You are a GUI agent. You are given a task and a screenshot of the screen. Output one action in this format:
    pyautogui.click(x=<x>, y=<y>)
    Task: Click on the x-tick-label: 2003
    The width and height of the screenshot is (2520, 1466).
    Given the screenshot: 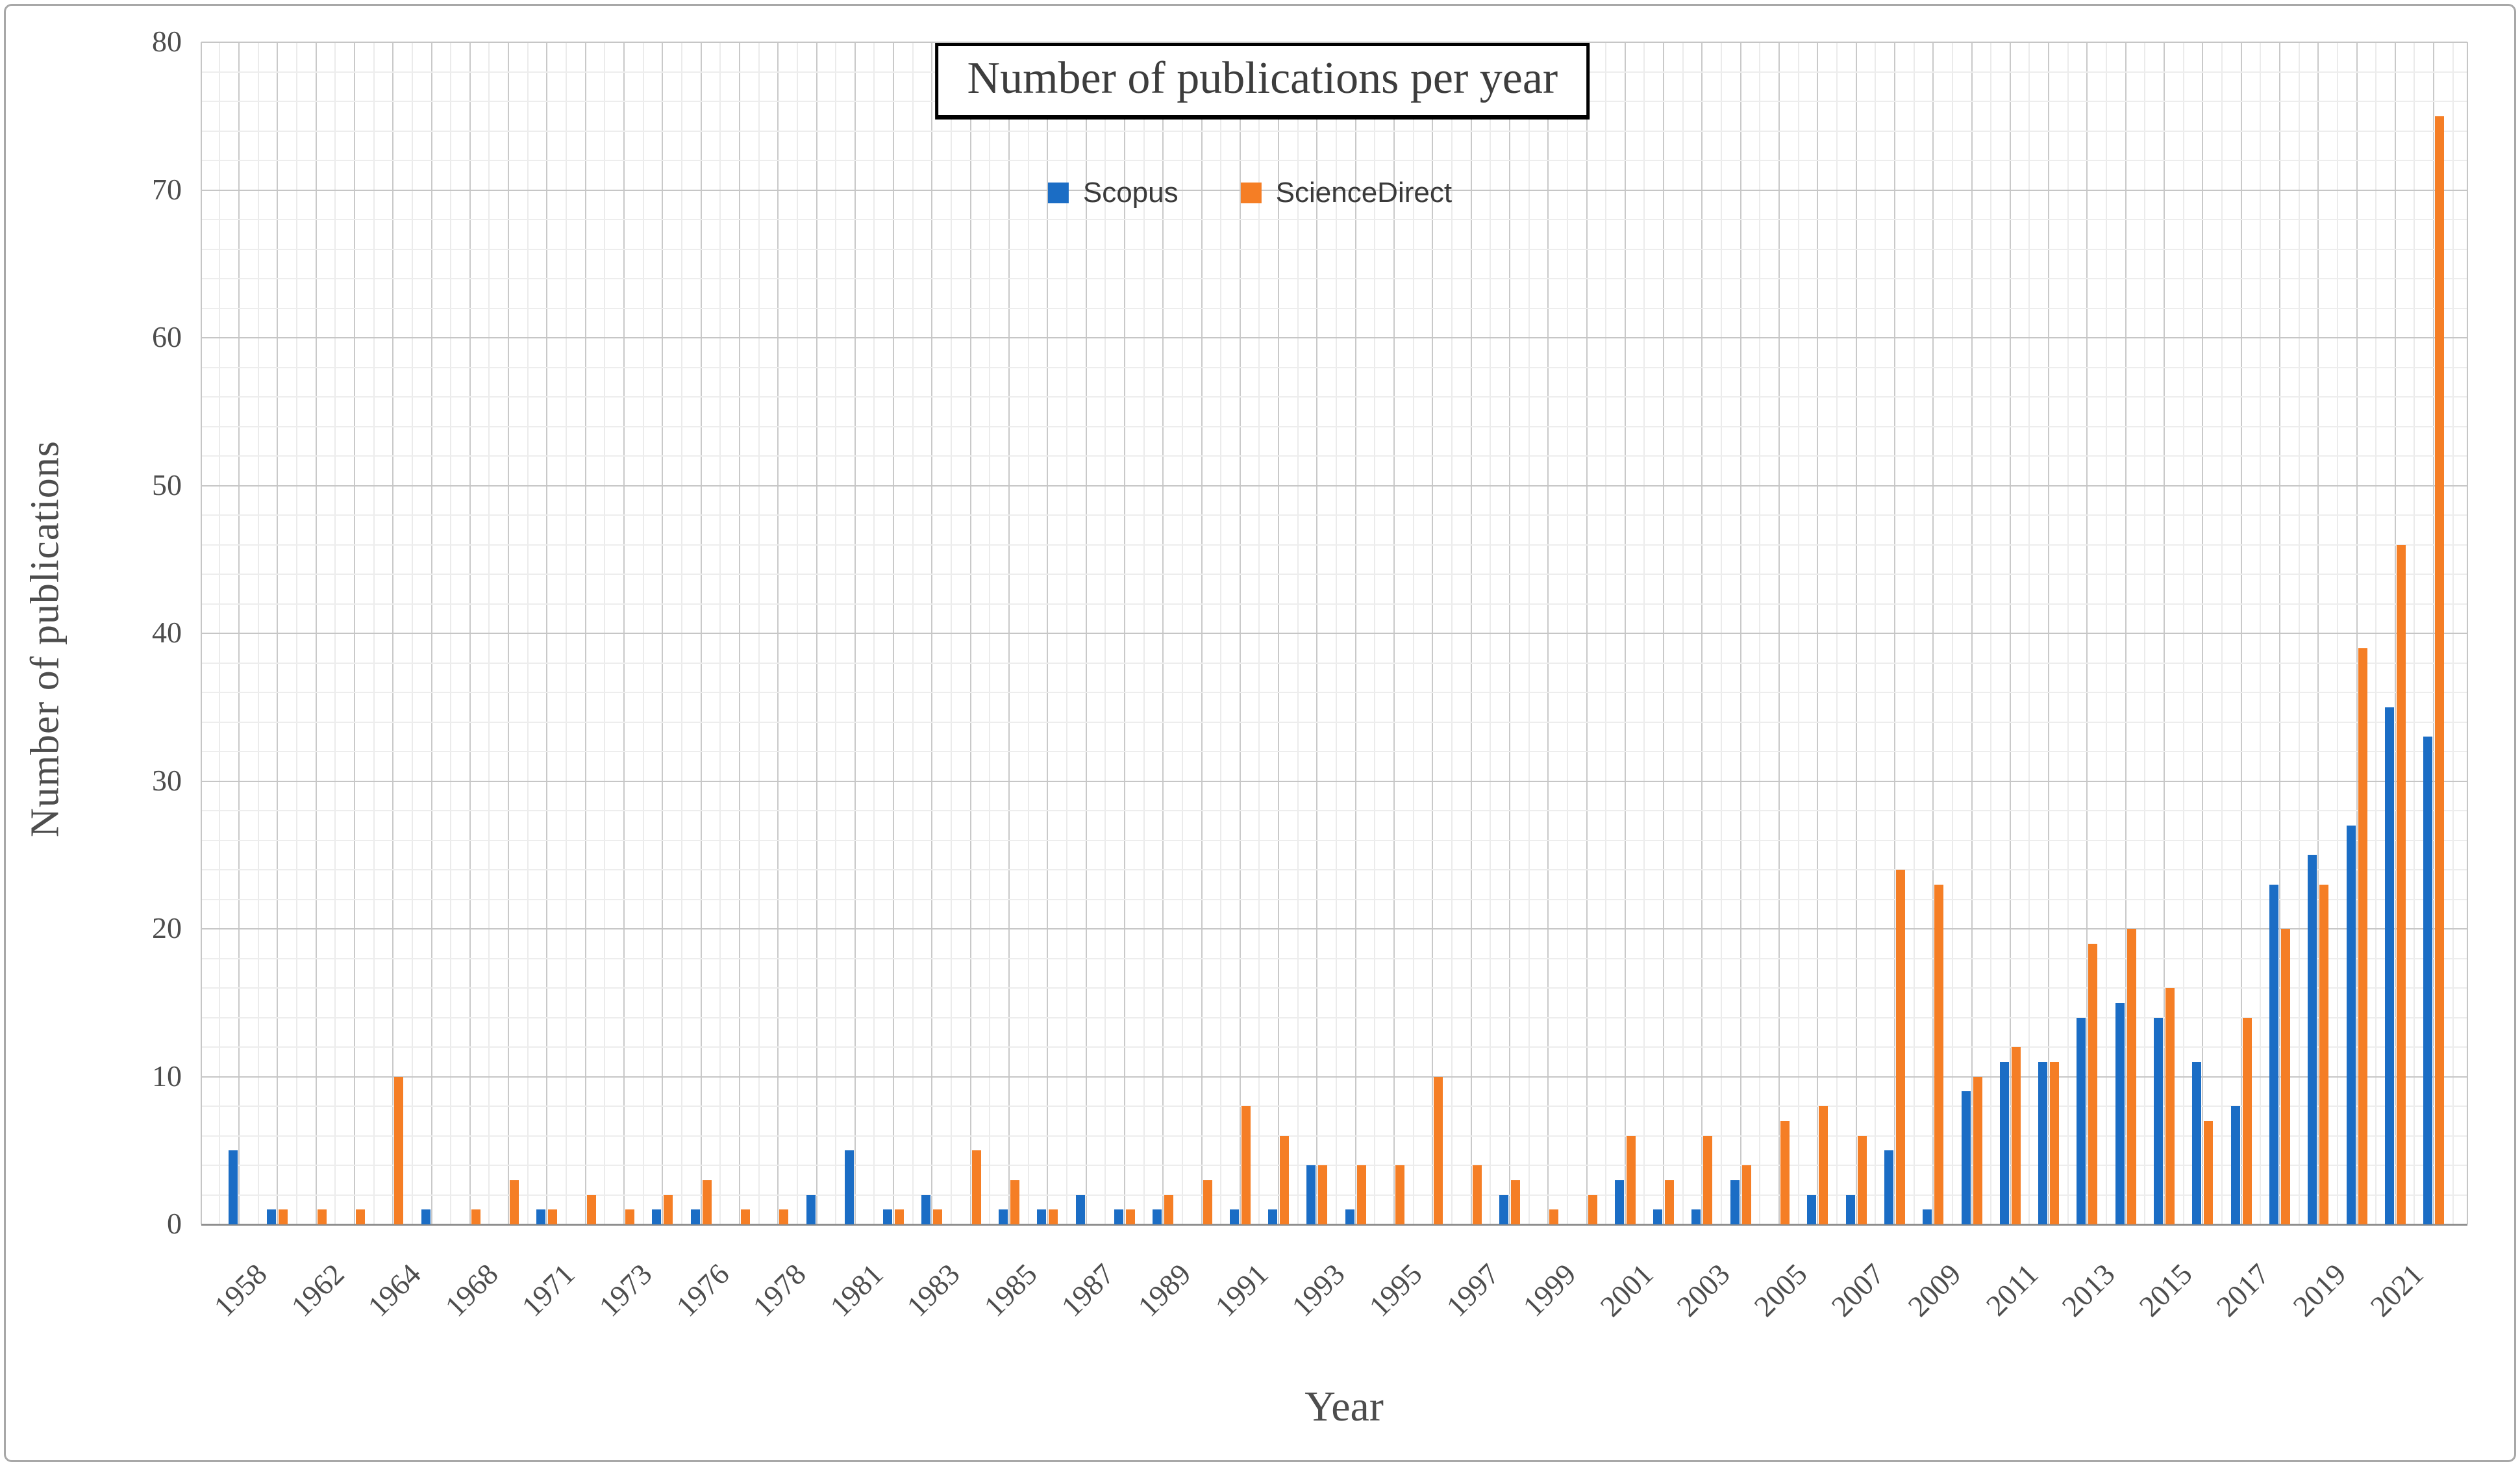 What is the action you would take?
    pyautogui.click(x=1703, y=1290)
    